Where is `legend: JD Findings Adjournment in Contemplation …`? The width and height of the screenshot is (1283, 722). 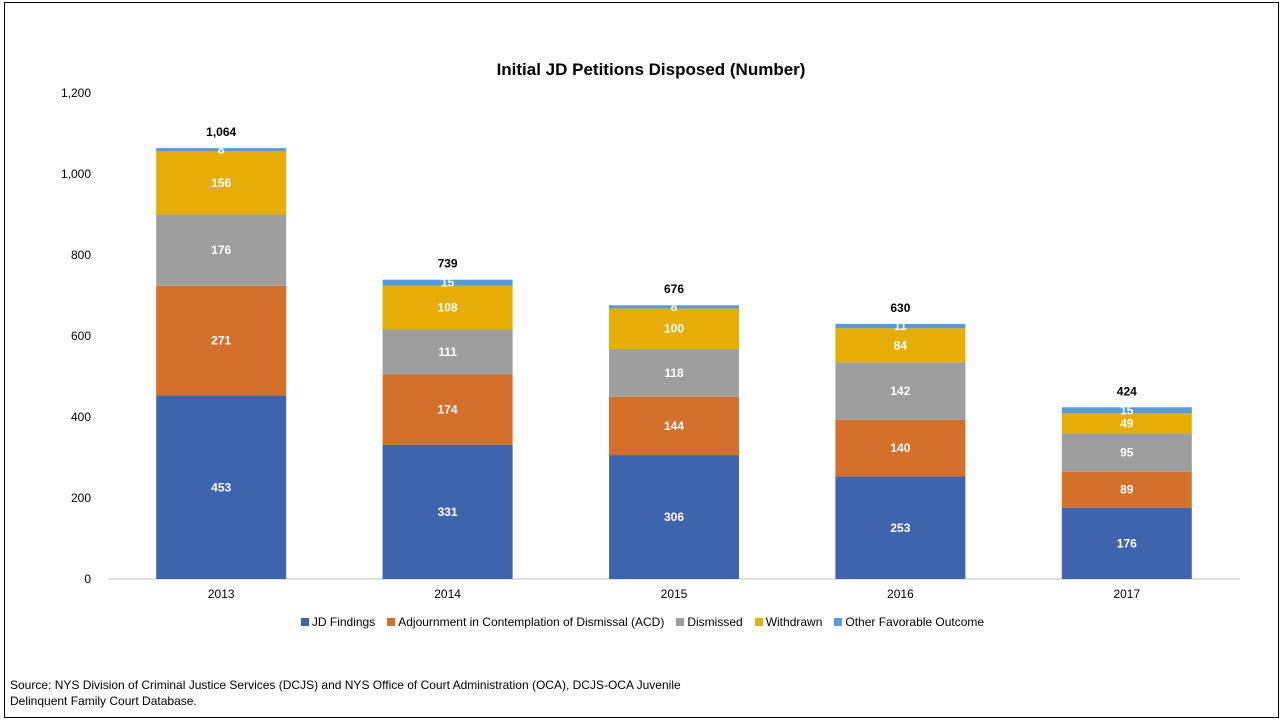
legend: JD Findings Adjournment in Contemplation … is located at coordinates (642, 622).